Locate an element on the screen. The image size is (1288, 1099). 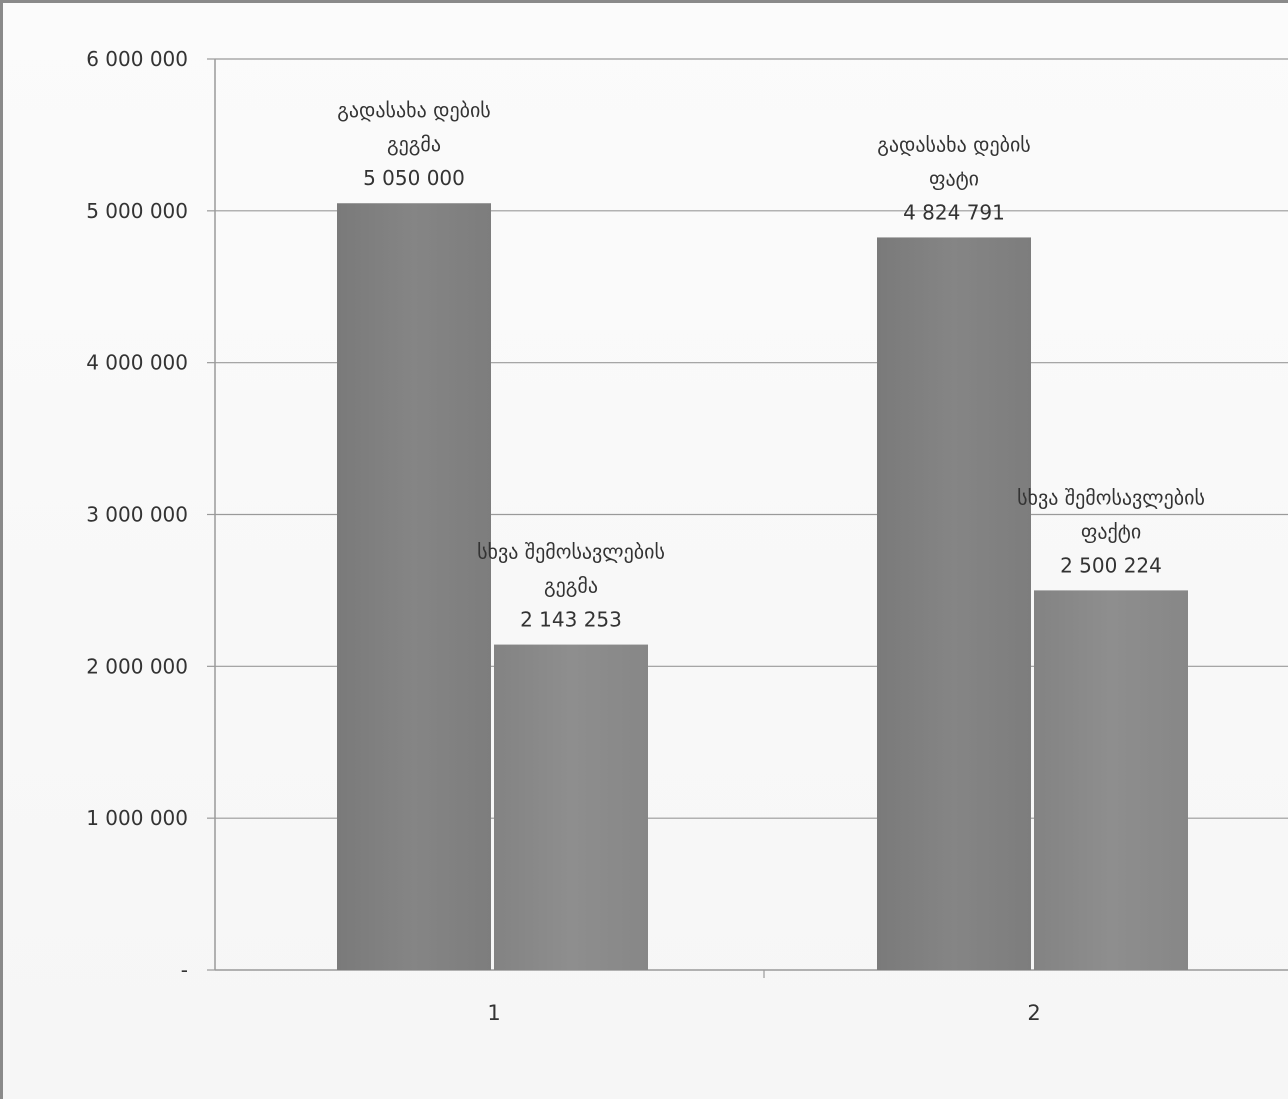
data-label: 2 143 253 is located at coordinates (571, 620).